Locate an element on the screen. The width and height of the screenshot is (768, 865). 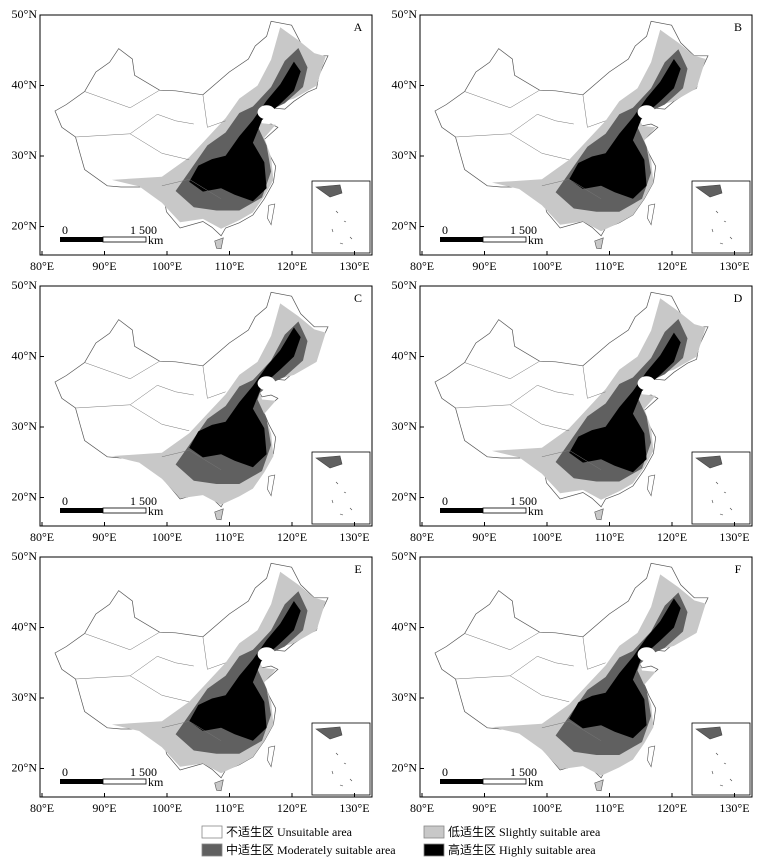
panel-label: A is located at coordinates (358, 27).